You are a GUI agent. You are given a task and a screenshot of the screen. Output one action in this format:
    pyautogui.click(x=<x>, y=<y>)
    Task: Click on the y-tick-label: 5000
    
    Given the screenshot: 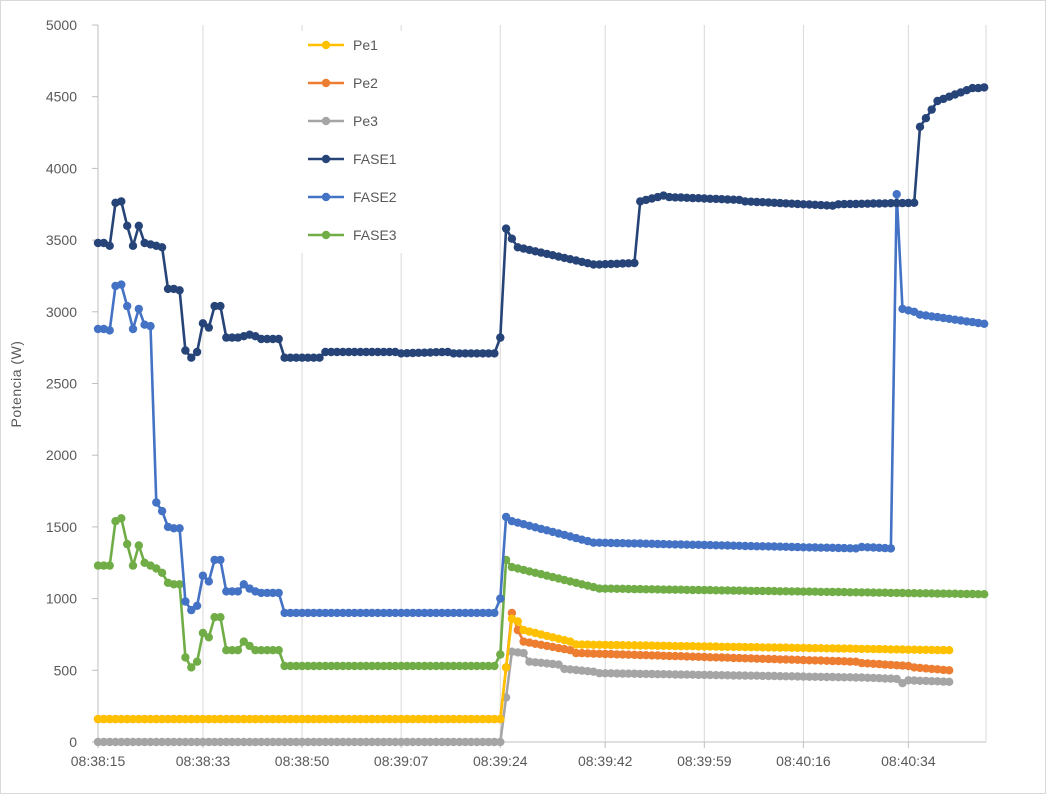 What is the action you would take?
    pyautogui.click(x=61, y=25)
    